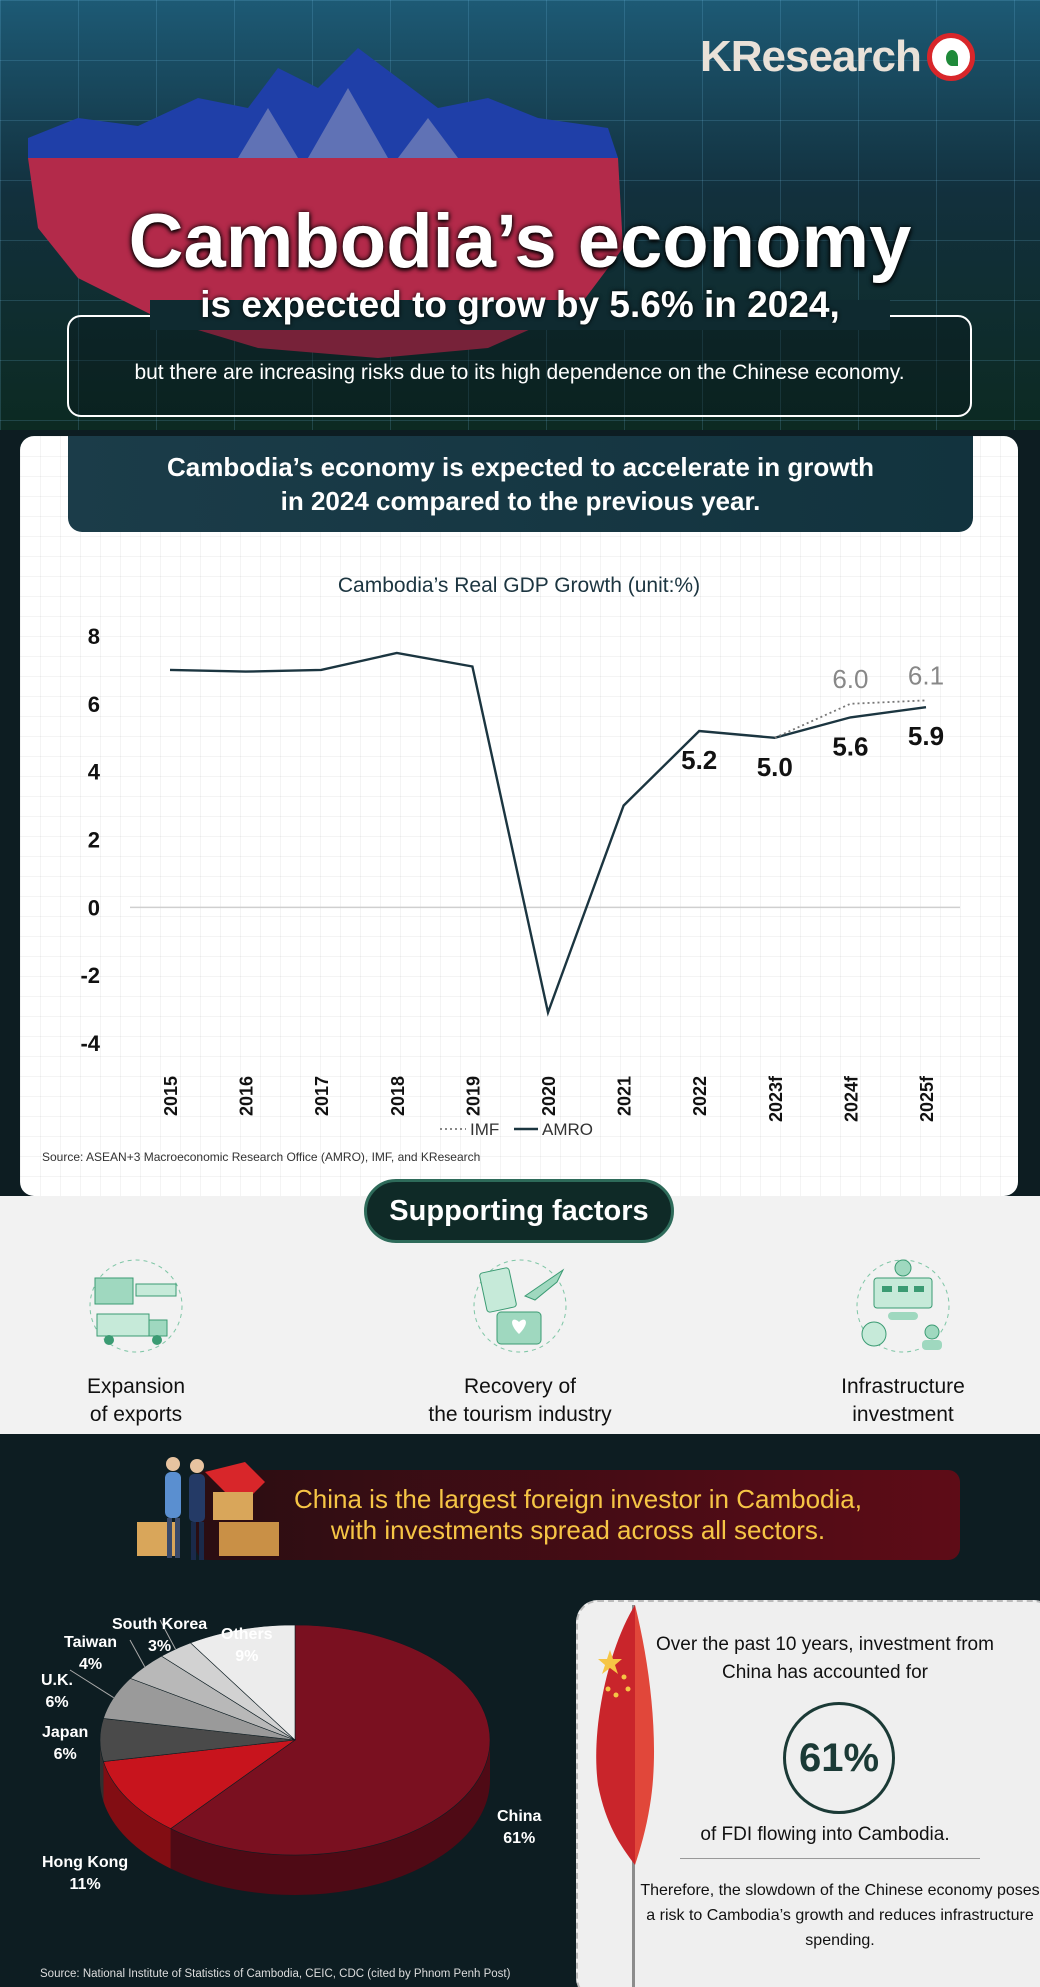 This screenshot has width=1040, height=1987. Describe the element at coordinates (839, 1758) in the screenshot. I see `card-highlight-value: 61%` at that location.